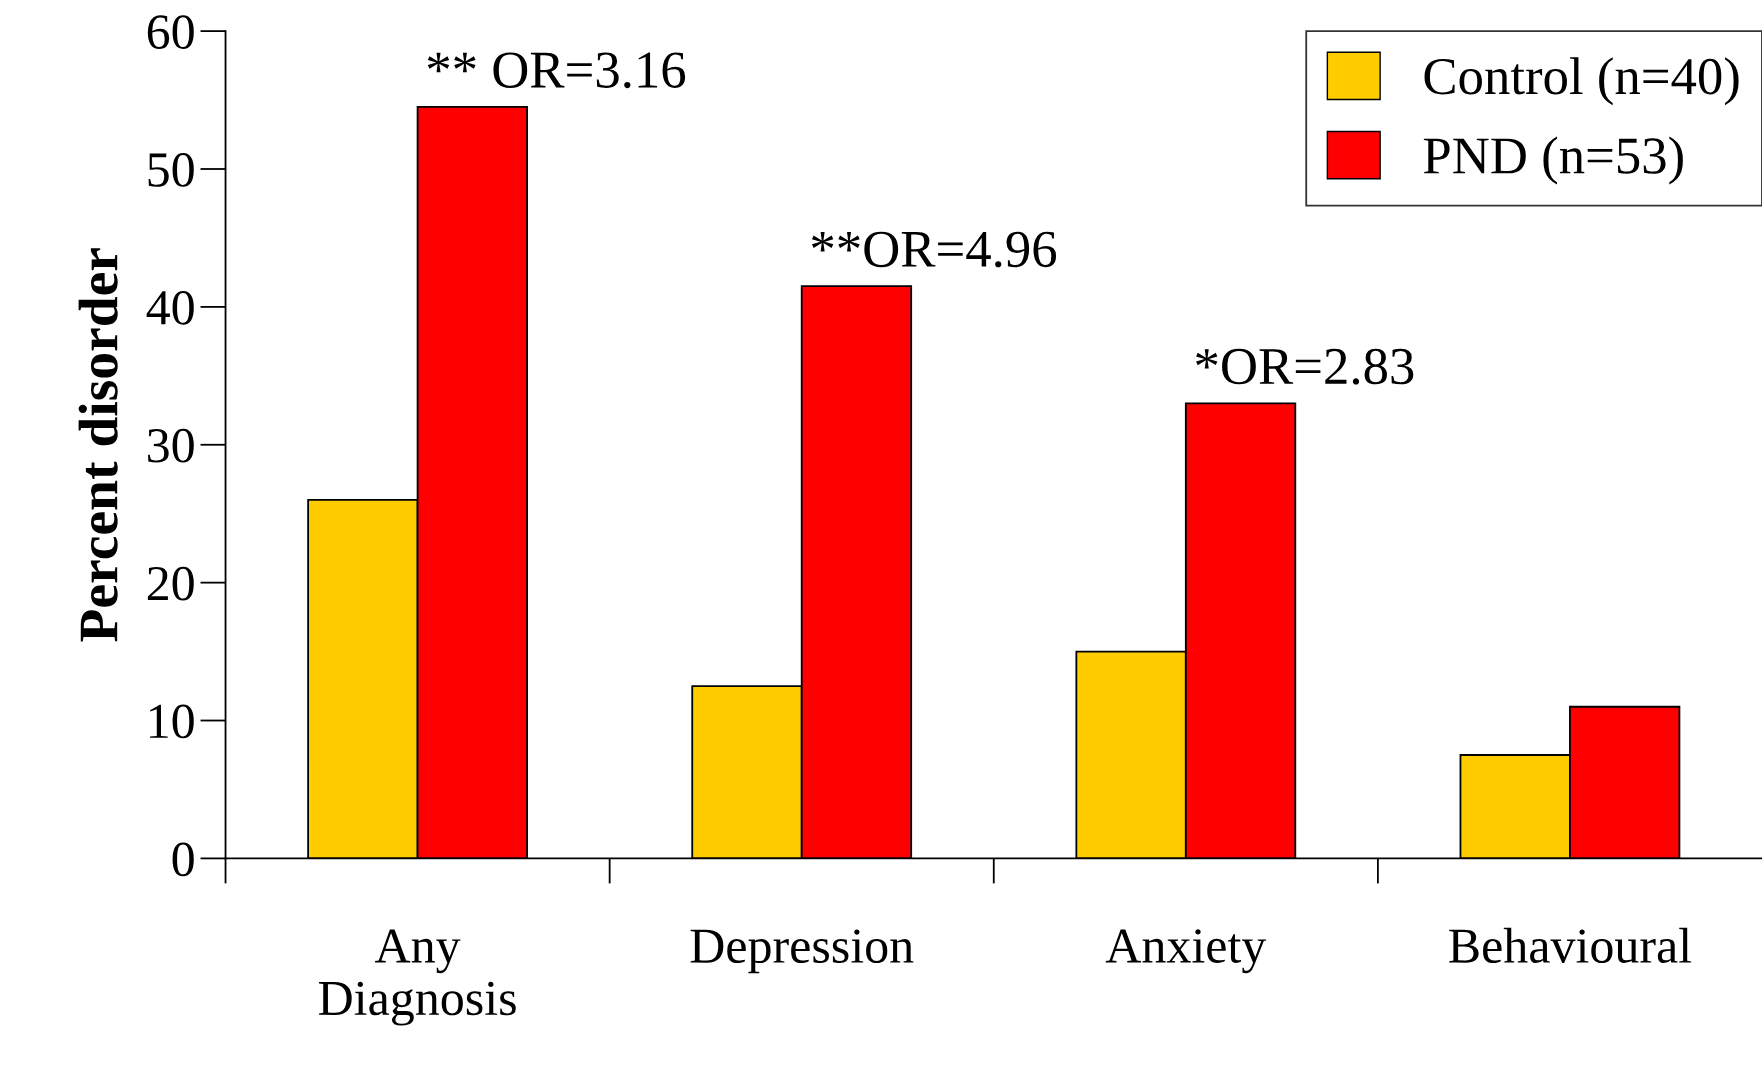  Describe the element at coordinates (1305, 366) in the screenshot. I see `annotation: *OR=2.83` at that location.